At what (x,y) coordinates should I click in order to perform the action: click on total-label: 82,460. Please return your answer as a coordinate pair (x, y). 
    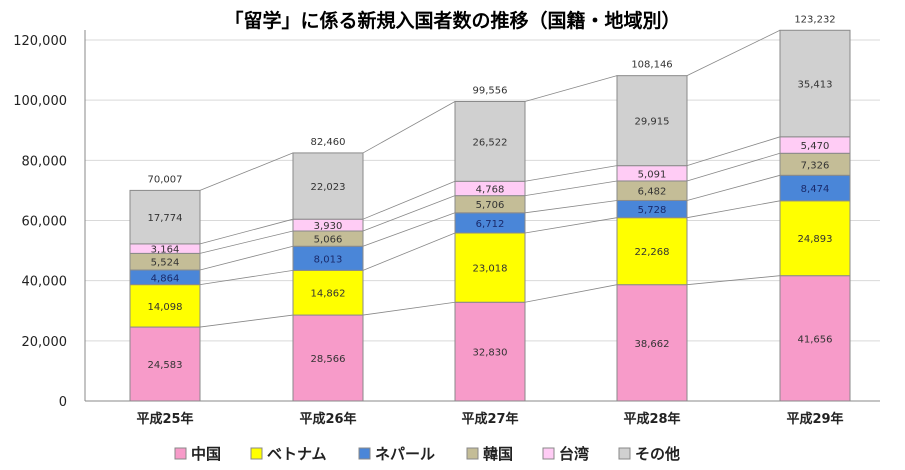
    Looking at the image, I should click on (328, 142).